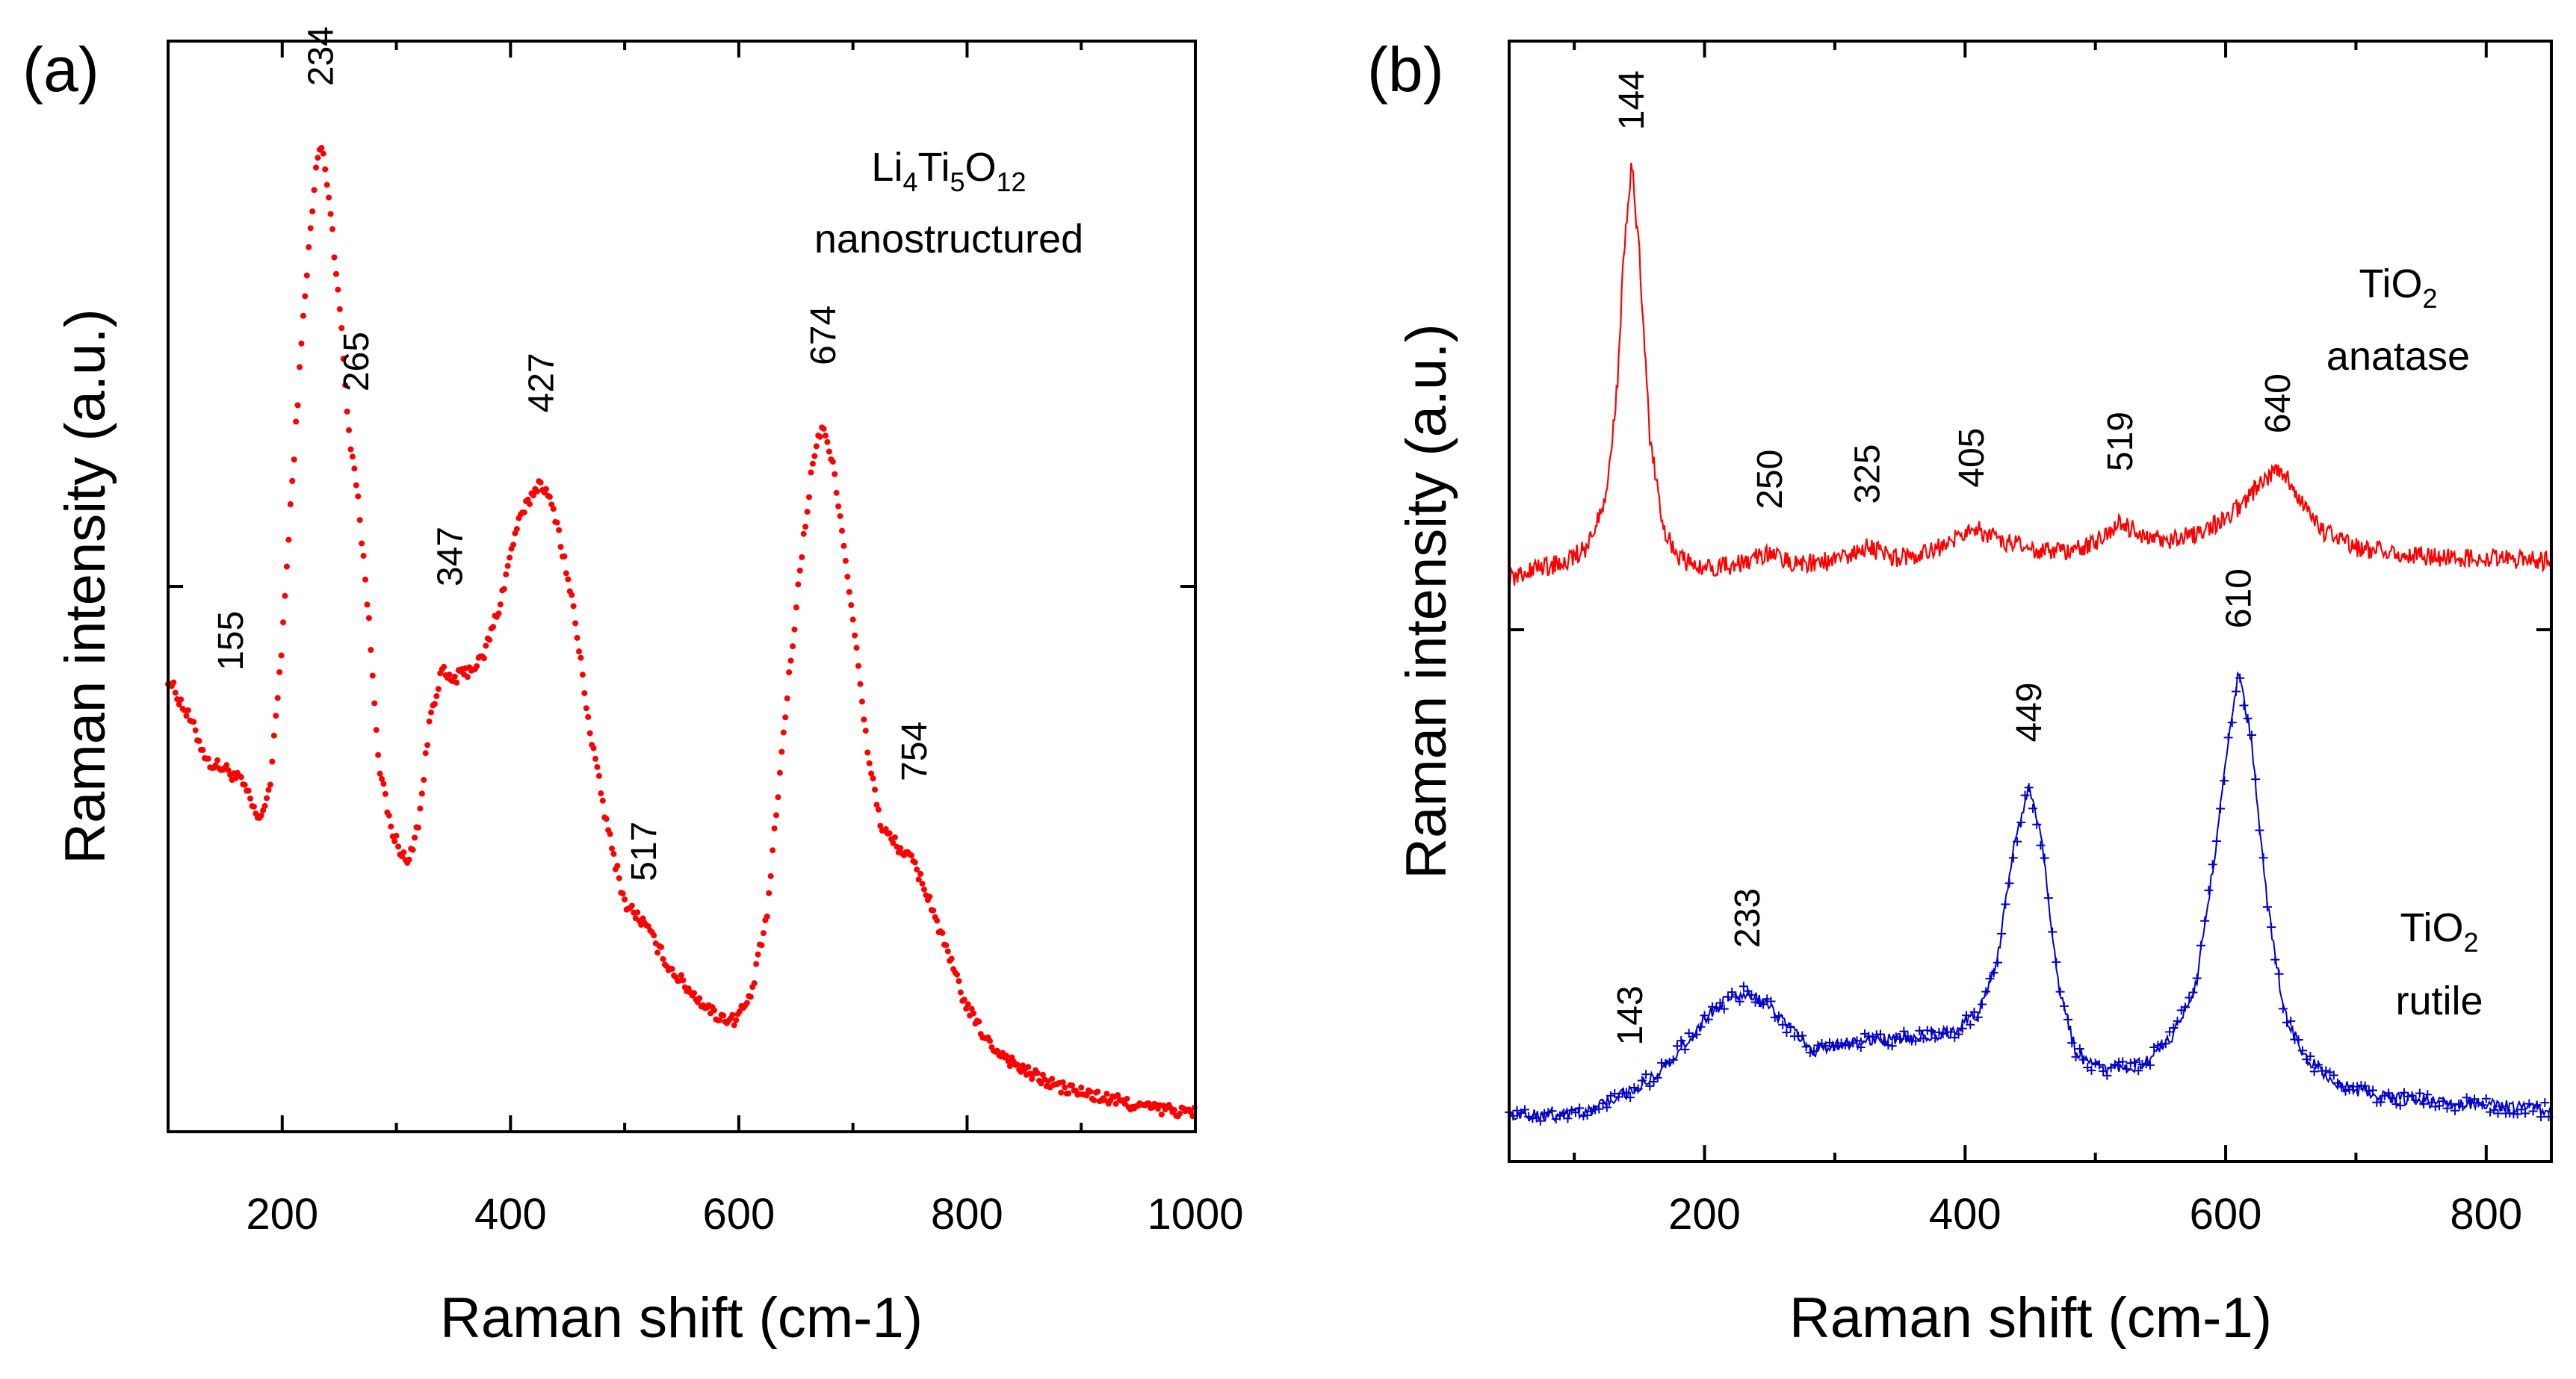 This screenshot has width=2576, height=1379. What do you see at coordinates (1770, 479) in the screenshot?
I see `peak-label-250: 250` at bounding box center [1770, 479].